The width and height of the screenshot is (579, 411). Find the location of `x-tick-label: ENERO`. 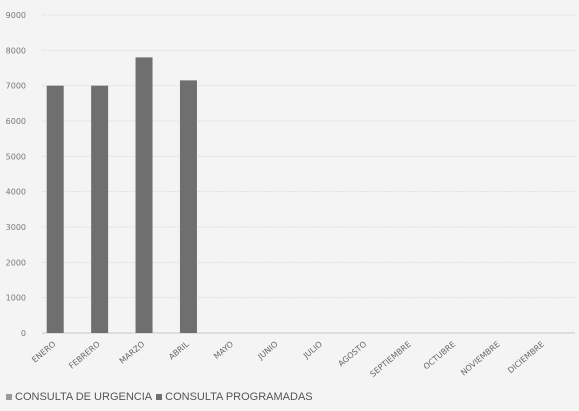

x-tick-label: ENERO is located at coordinates (43, 352).